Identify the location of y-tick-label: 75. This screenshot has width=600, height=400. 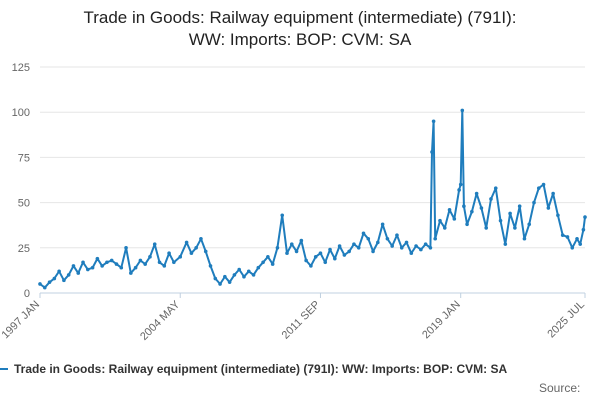
(24, 158).